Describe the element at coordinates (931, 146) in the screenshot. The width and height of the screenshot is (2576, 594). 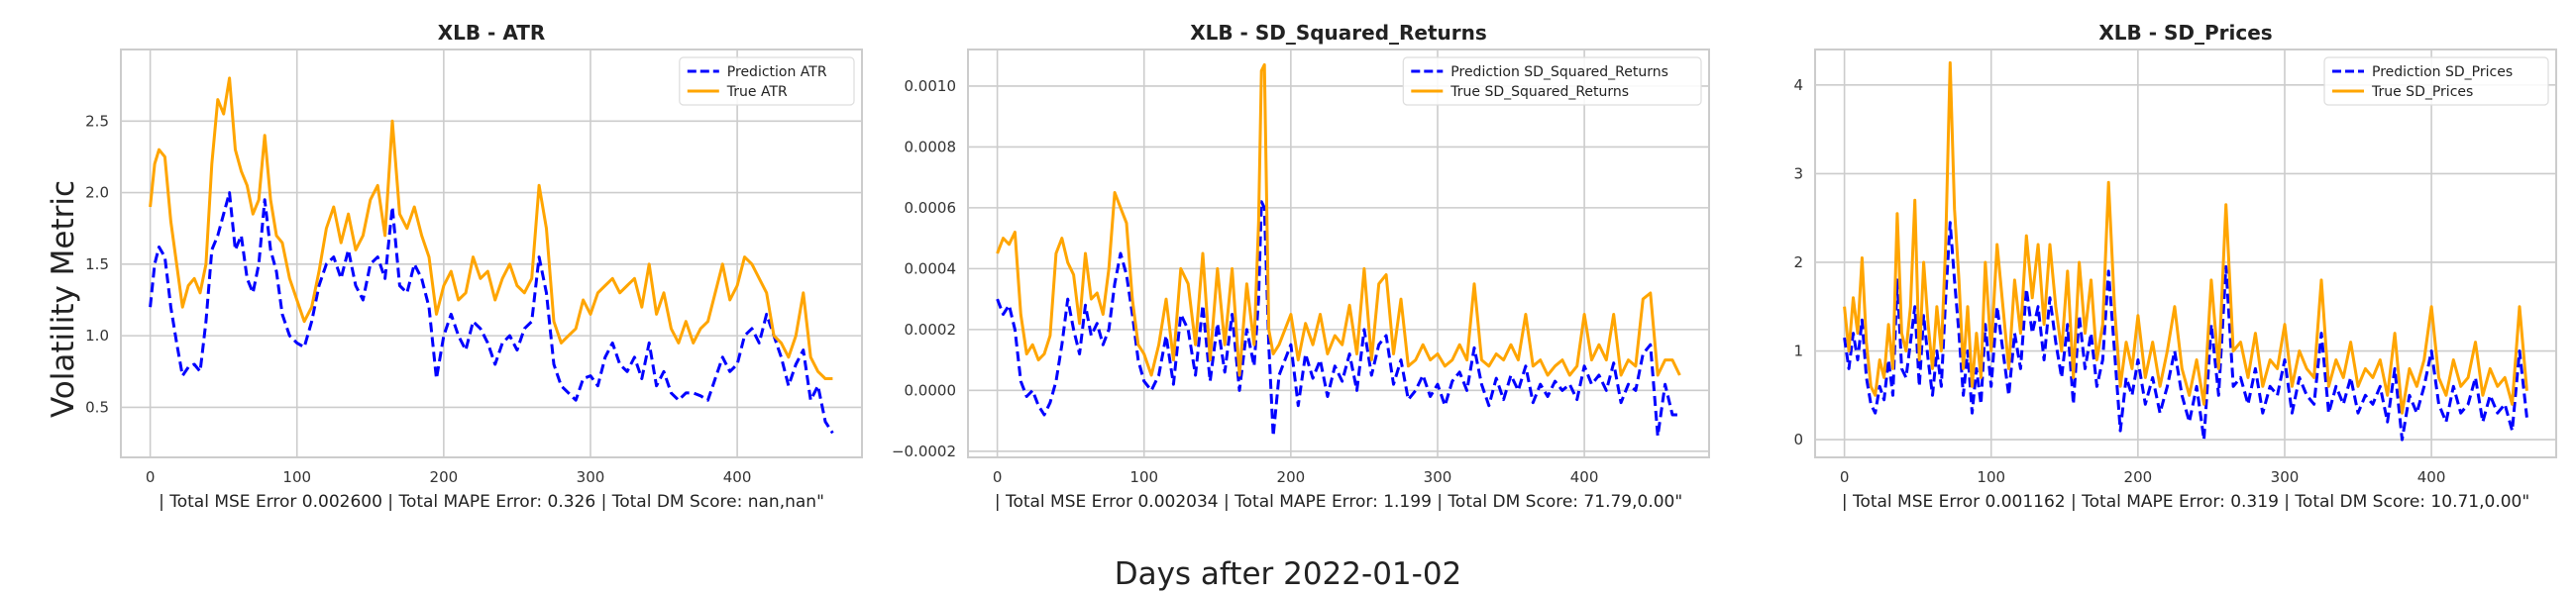
I see `y-tick-label: 0.0008` at that location.